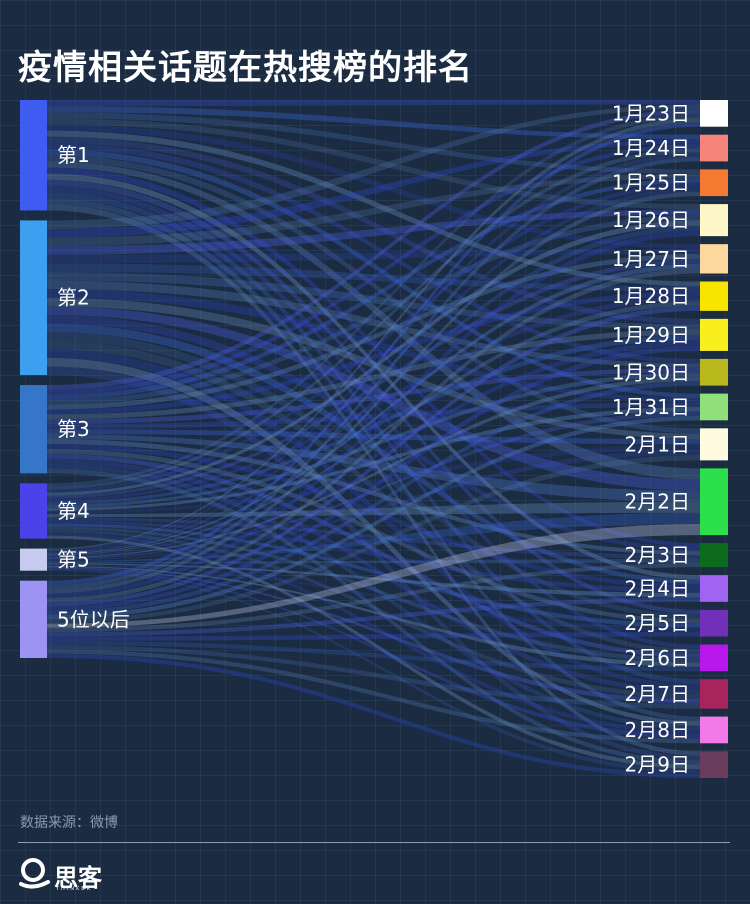  Describe the element at coordinates (657, 502) in the screenshot. I see `target-node-label: 2月2日` at that location.